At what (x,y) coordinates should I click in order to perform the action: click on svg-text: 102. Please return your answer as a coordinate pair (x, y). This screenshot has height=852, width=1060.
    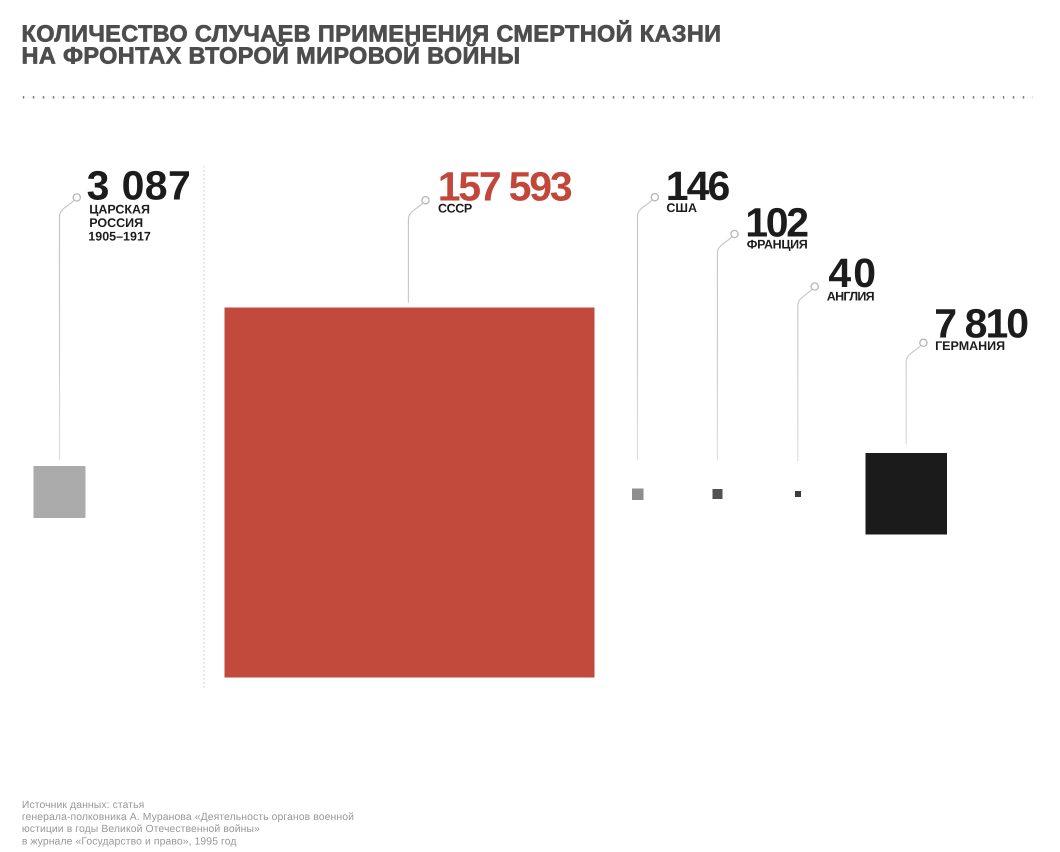
    Looking at the image, I should click on (776, 222).